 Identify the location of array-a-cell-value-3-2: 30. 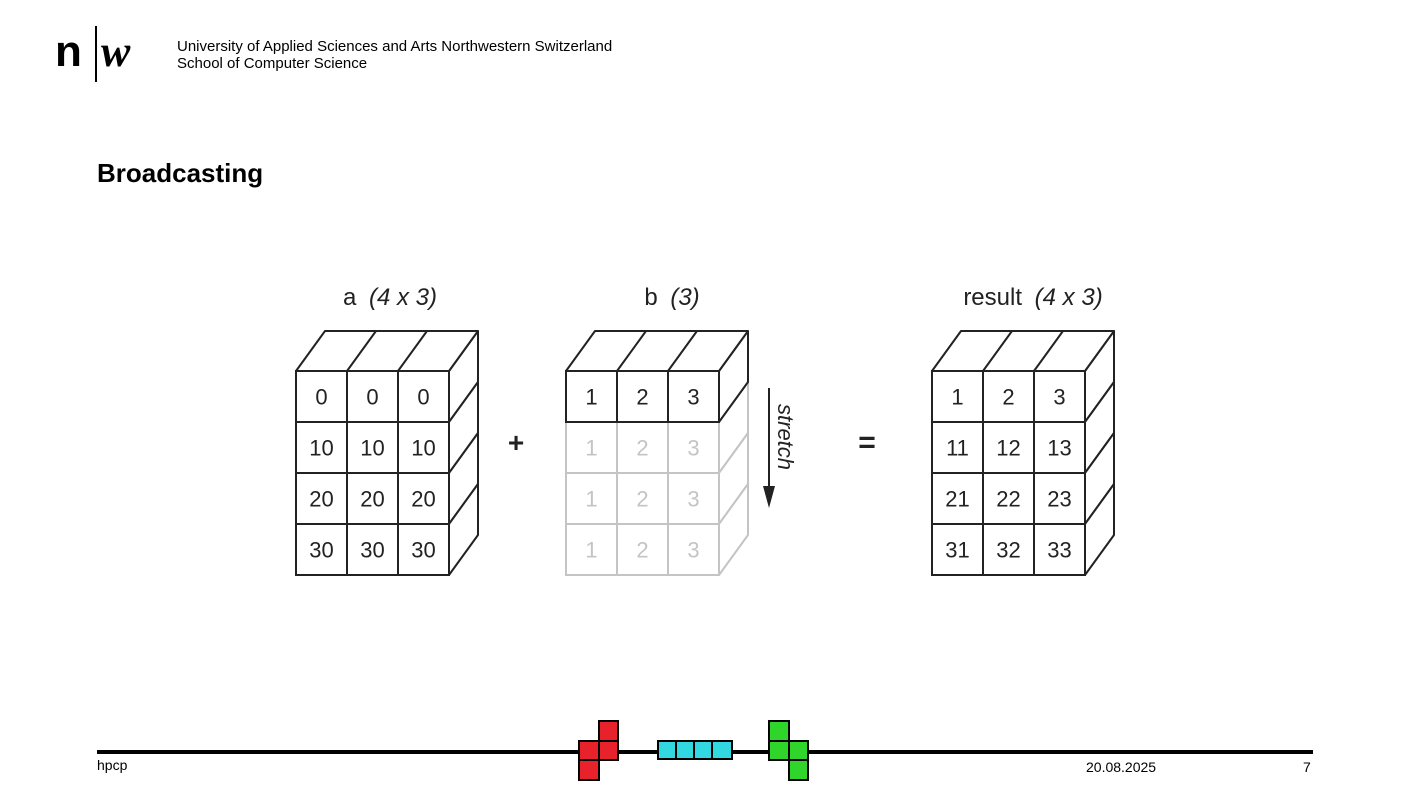
(423, 550).